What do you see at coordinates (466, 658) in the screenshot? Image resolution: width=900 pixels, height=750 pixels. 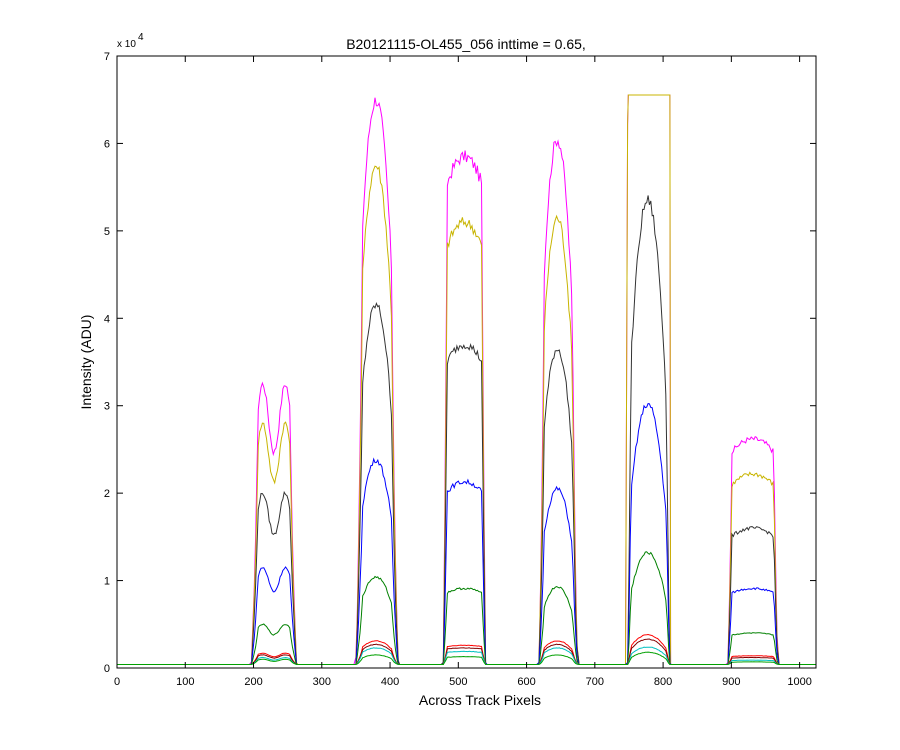 I see `series-line` at bounding box center [466, 658].